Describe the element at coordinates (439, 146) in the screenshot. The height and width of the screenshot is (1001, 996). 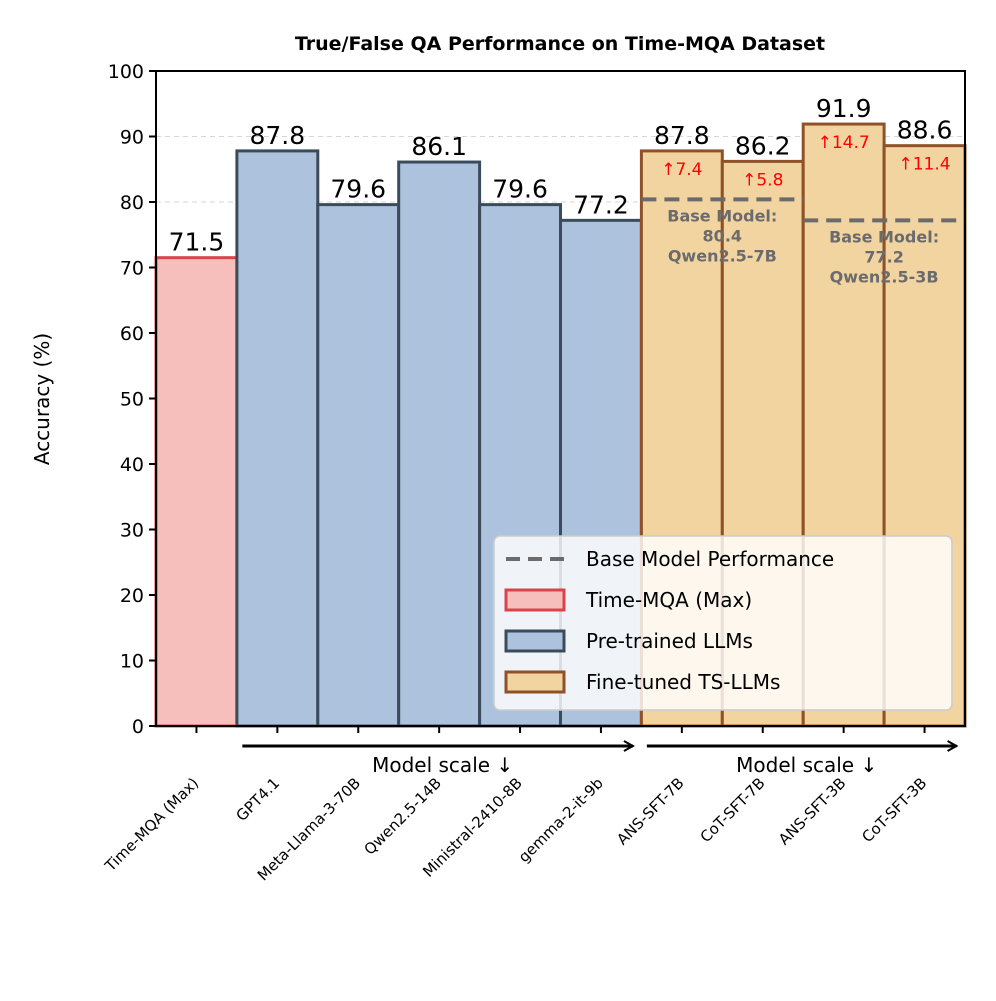
I see `value-label: 86.1` at that location.